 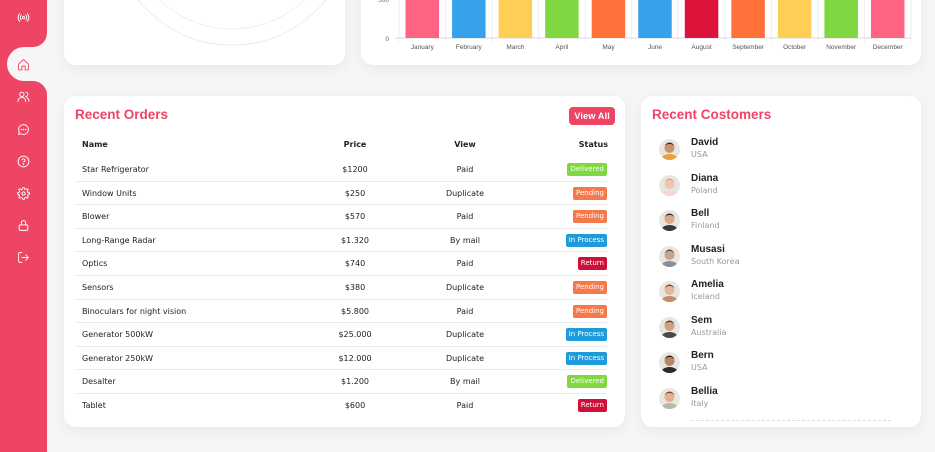 I want to click on chat-icon, so click(x=23, y=129).